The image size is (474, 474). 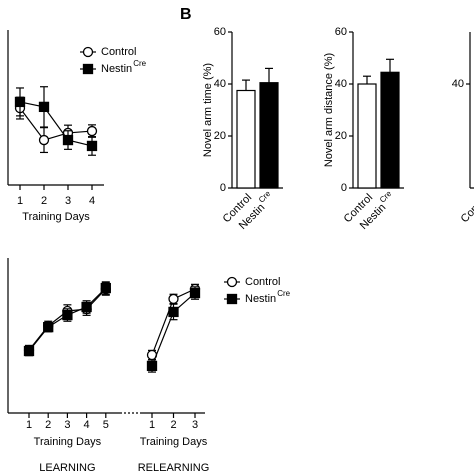 What do you see at coordinates (67, 468) in the screenshot?
I see `phase-label: LEARNING` at bounding box center [67, 468].